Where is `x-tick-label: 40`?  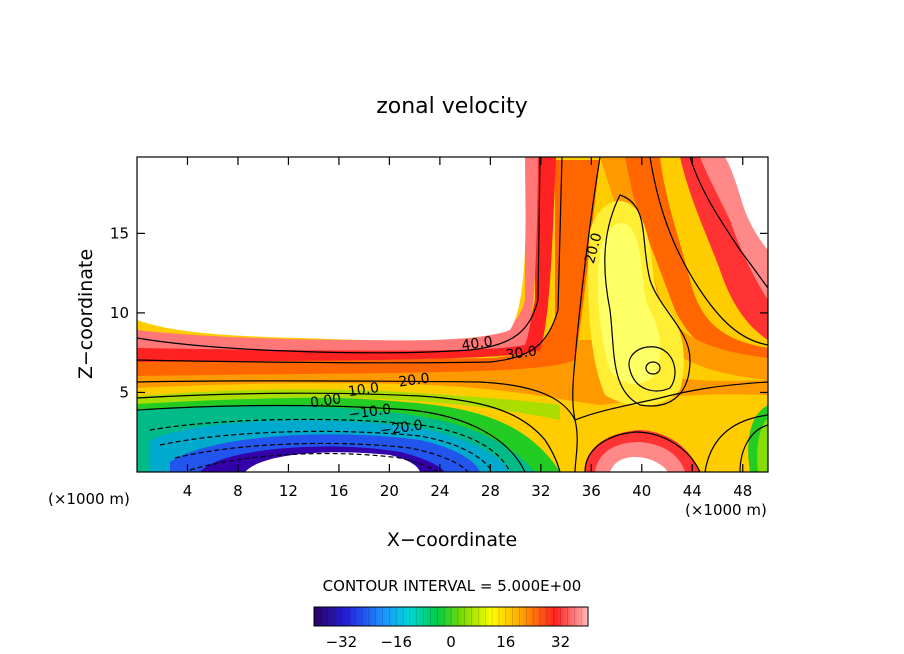 x-tick-label: 40 is located at coordinates (641, 491).